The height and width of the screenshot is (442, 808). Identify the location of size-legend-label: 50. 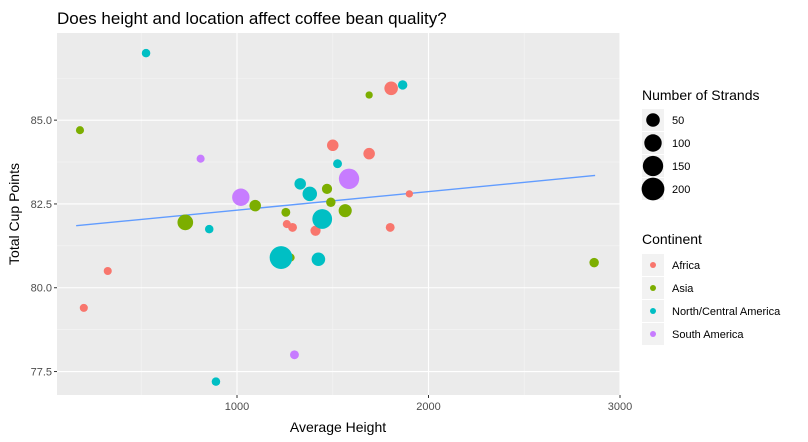
(678, 121).